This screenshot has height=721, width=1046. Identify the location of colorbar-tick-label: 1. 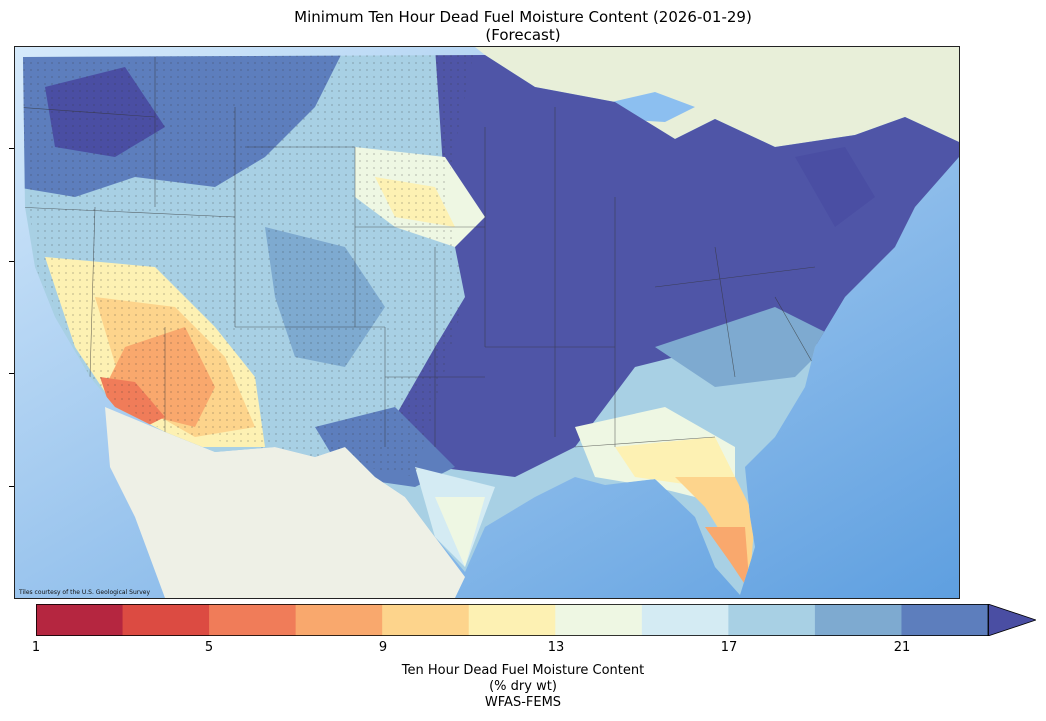
(36, 647).